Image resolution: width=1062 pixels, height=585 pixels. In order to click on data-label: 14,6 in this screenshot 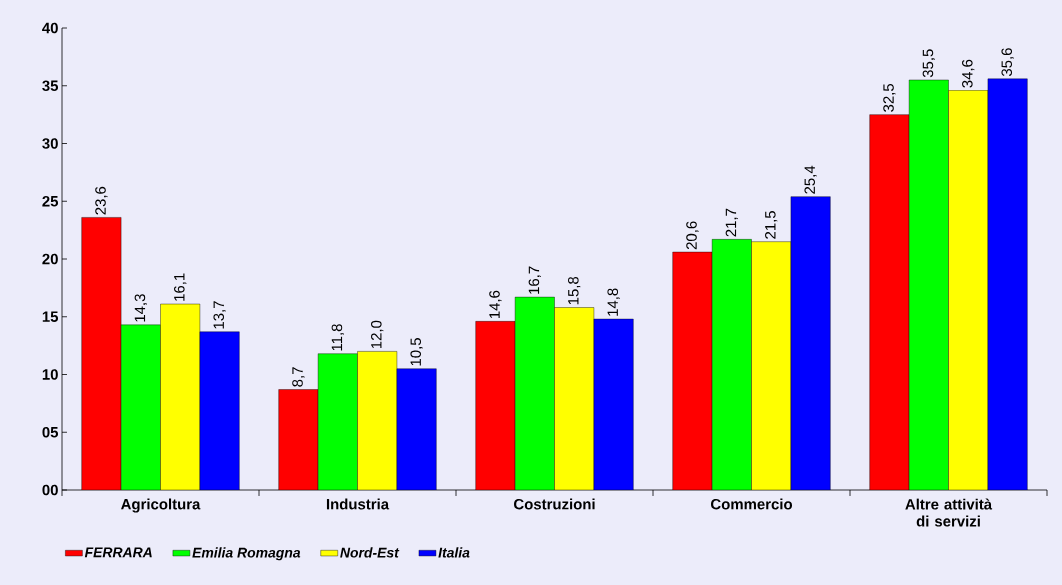, I will do `click(495, 304)`.